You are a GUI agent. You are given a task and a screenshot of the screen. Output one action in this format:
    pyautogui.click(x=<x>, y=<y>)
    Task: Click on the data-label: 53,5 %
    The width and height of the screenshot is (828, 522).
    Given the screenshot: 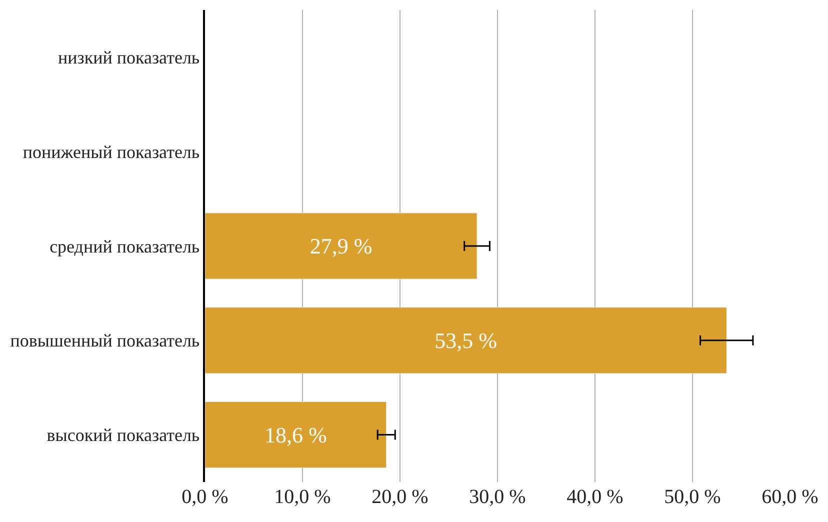 What is the action you would take?
    pyautogui.click(x=465, y=340)
    